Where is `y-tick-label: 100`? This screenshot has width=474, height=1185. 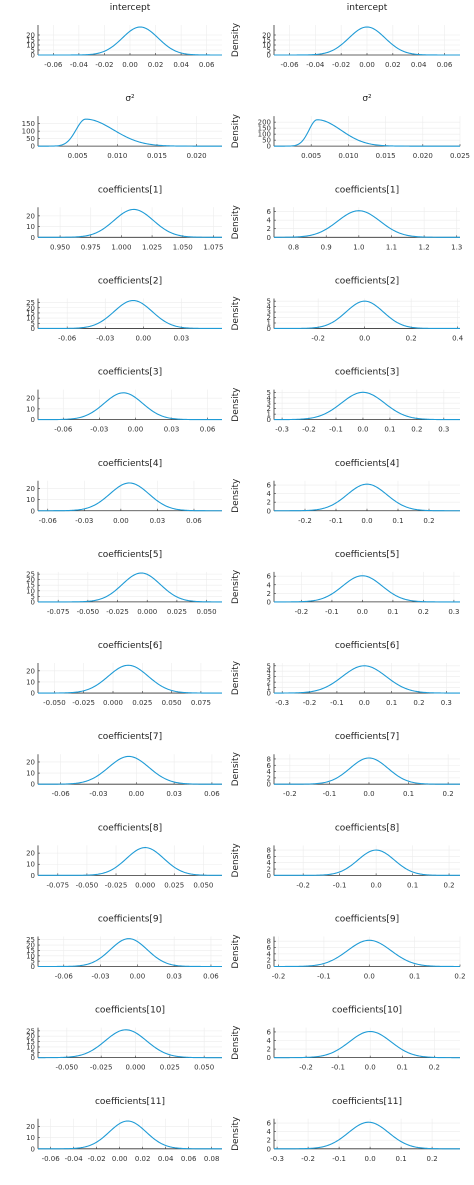
y-tick-label: 100 is located at coordinates (28, 132).